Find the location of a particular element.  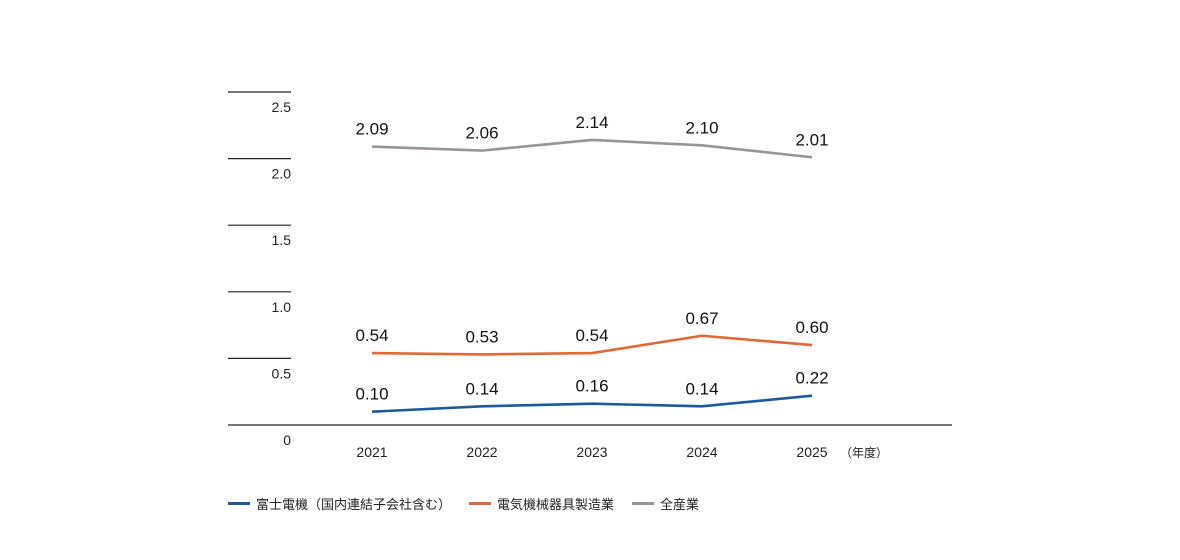

x-tick-label: 2024 is located at coordinates (701, 452).